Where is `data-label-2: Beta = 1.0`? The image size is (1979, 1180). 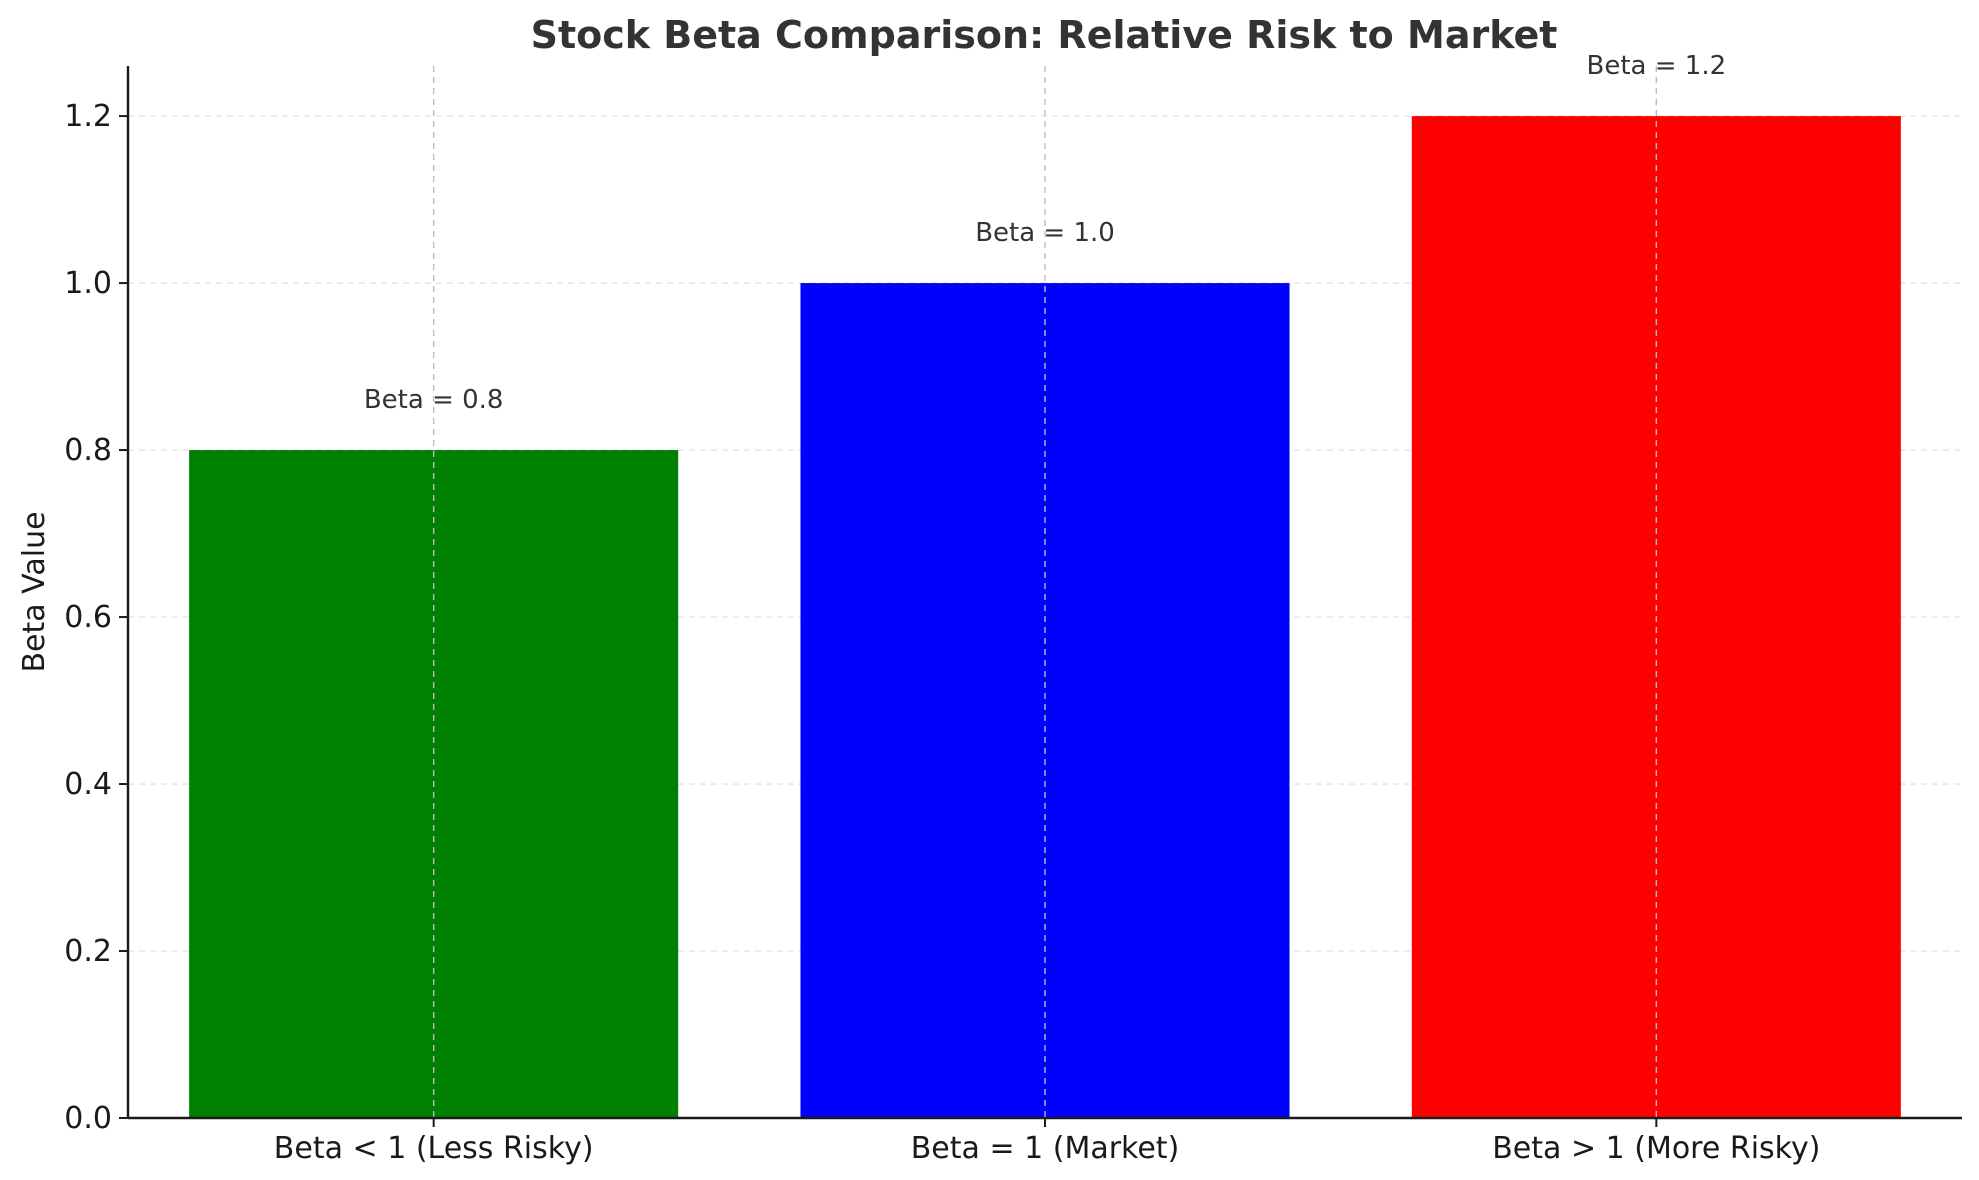
data-label-2: Beta = 1.0 is located at coordinates (1045, 233).